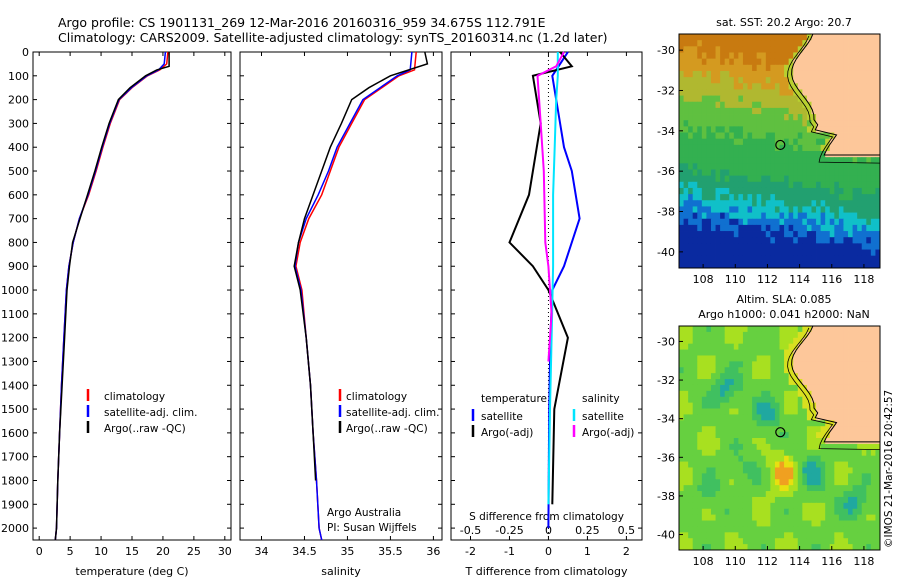 This screenshot has width=900, height=580. I want to click on sla-map-ytick-label: -40, so click(666, 535).